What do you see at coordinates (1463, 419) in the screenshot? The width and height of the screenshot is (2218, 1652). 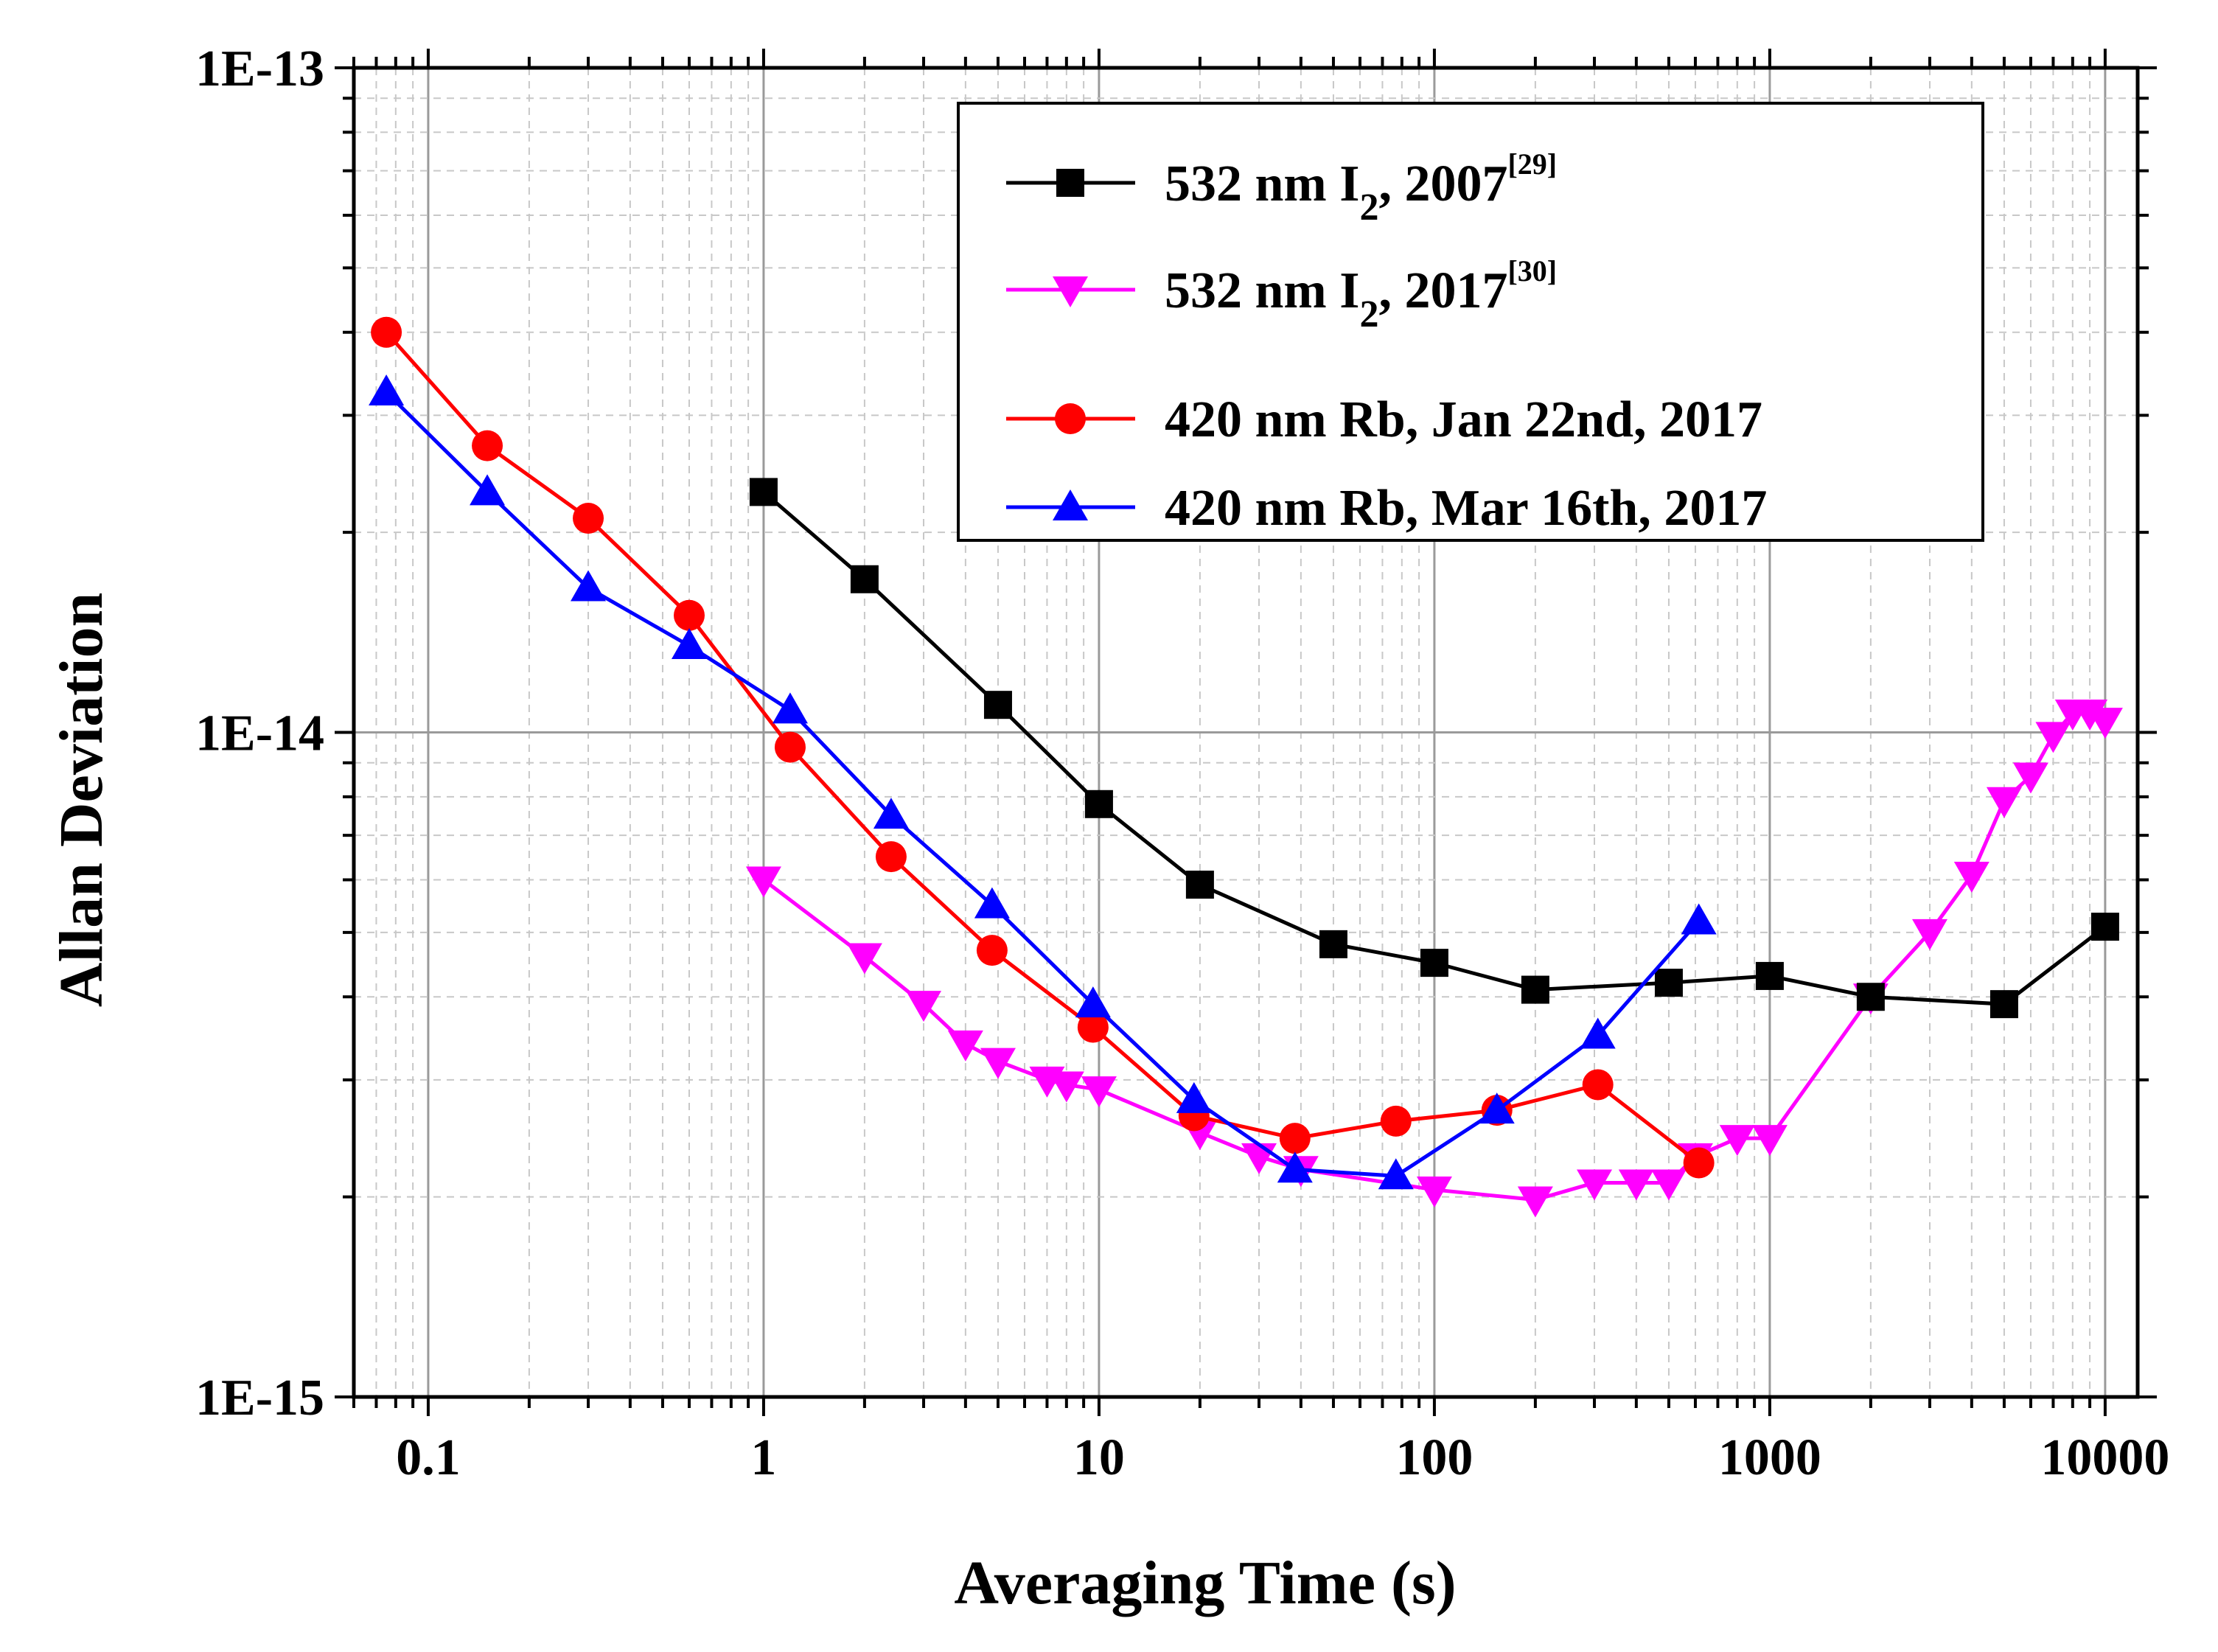 I see `legend-label: 420 nm Rb, Jan 22nd, 2017` at bounding box center [1463, 419].